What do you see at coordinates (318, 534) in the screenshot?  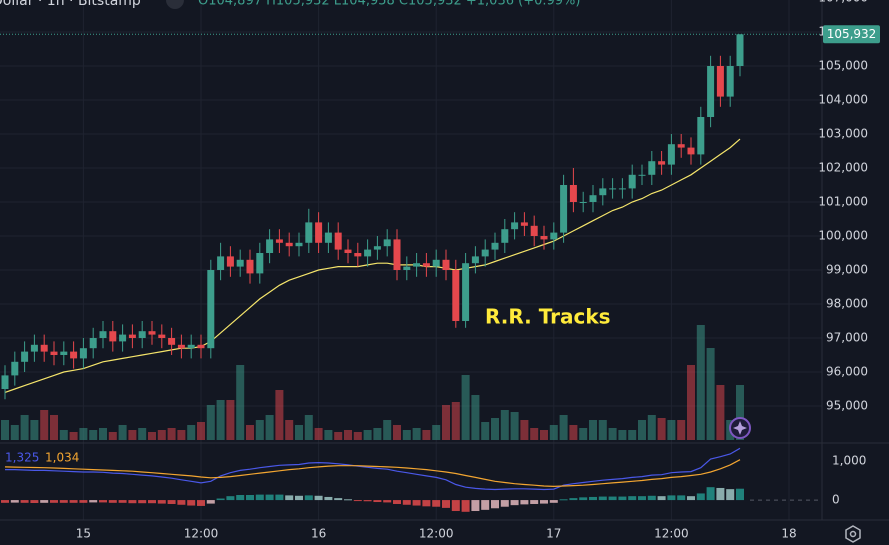 I see `x-tick-label: 16` at bounding box center [318, 534].